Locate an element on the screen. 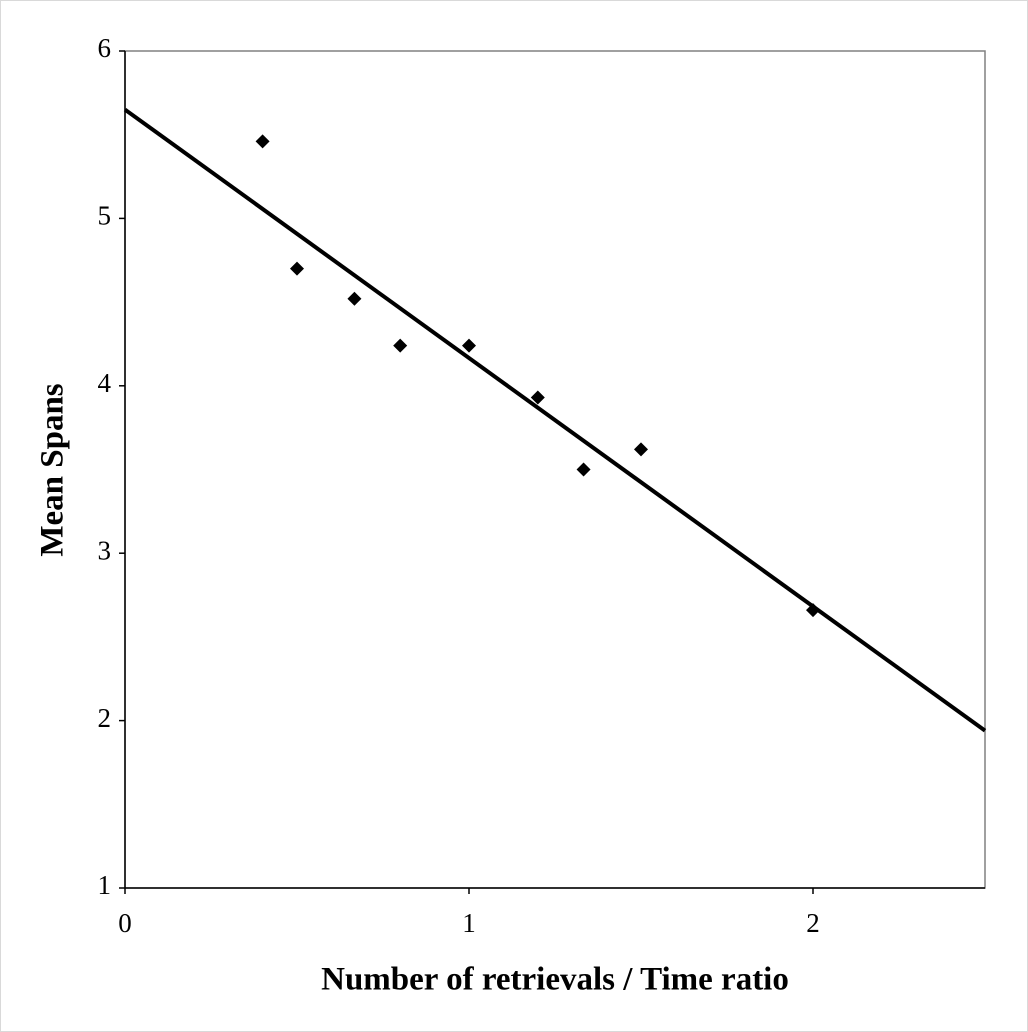 The width and height of the screenshot is (1028, 1032). x-tick-label: 0 is located at coordinates (125, 923).